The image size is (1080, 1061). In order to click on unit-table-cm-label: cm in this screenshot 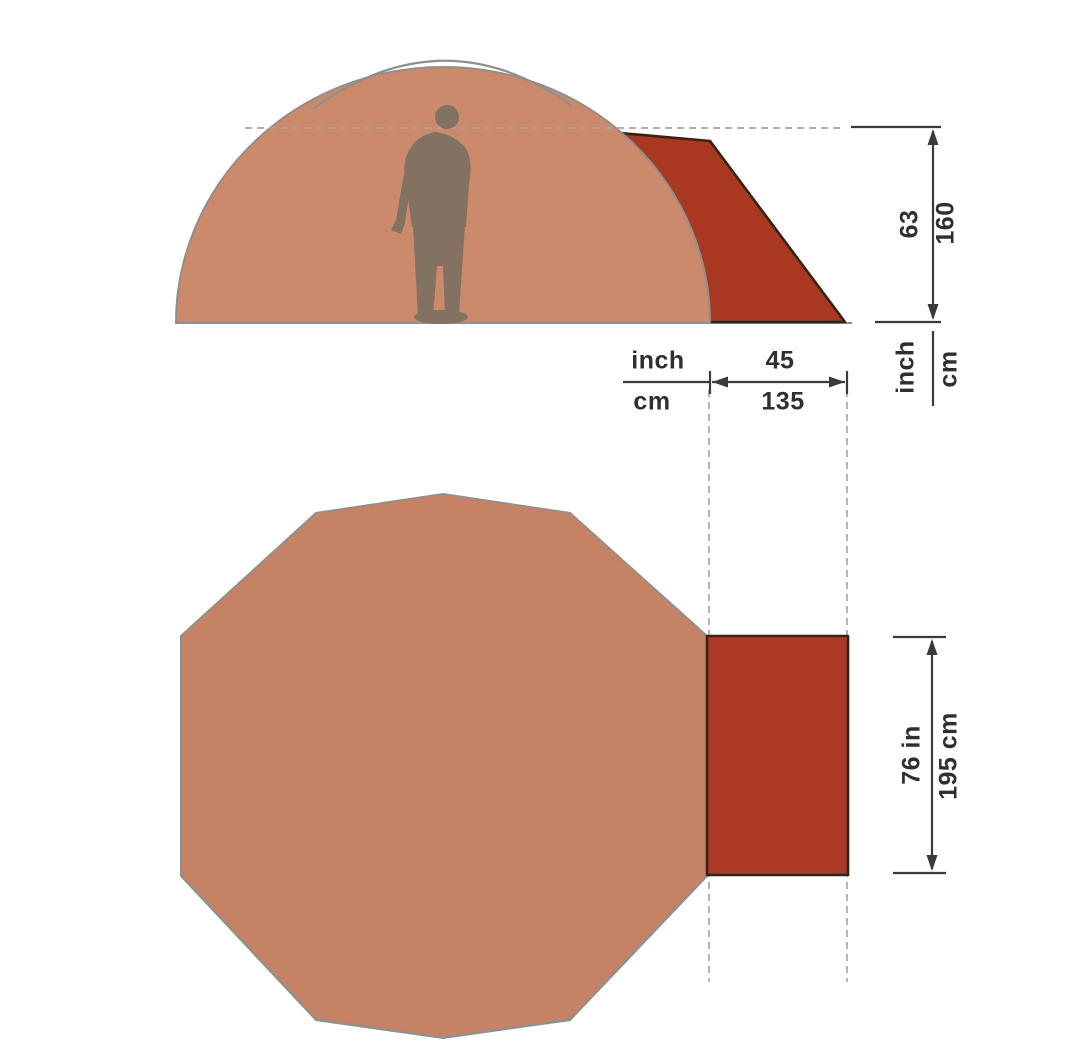, I will do `click(652, 401)`.